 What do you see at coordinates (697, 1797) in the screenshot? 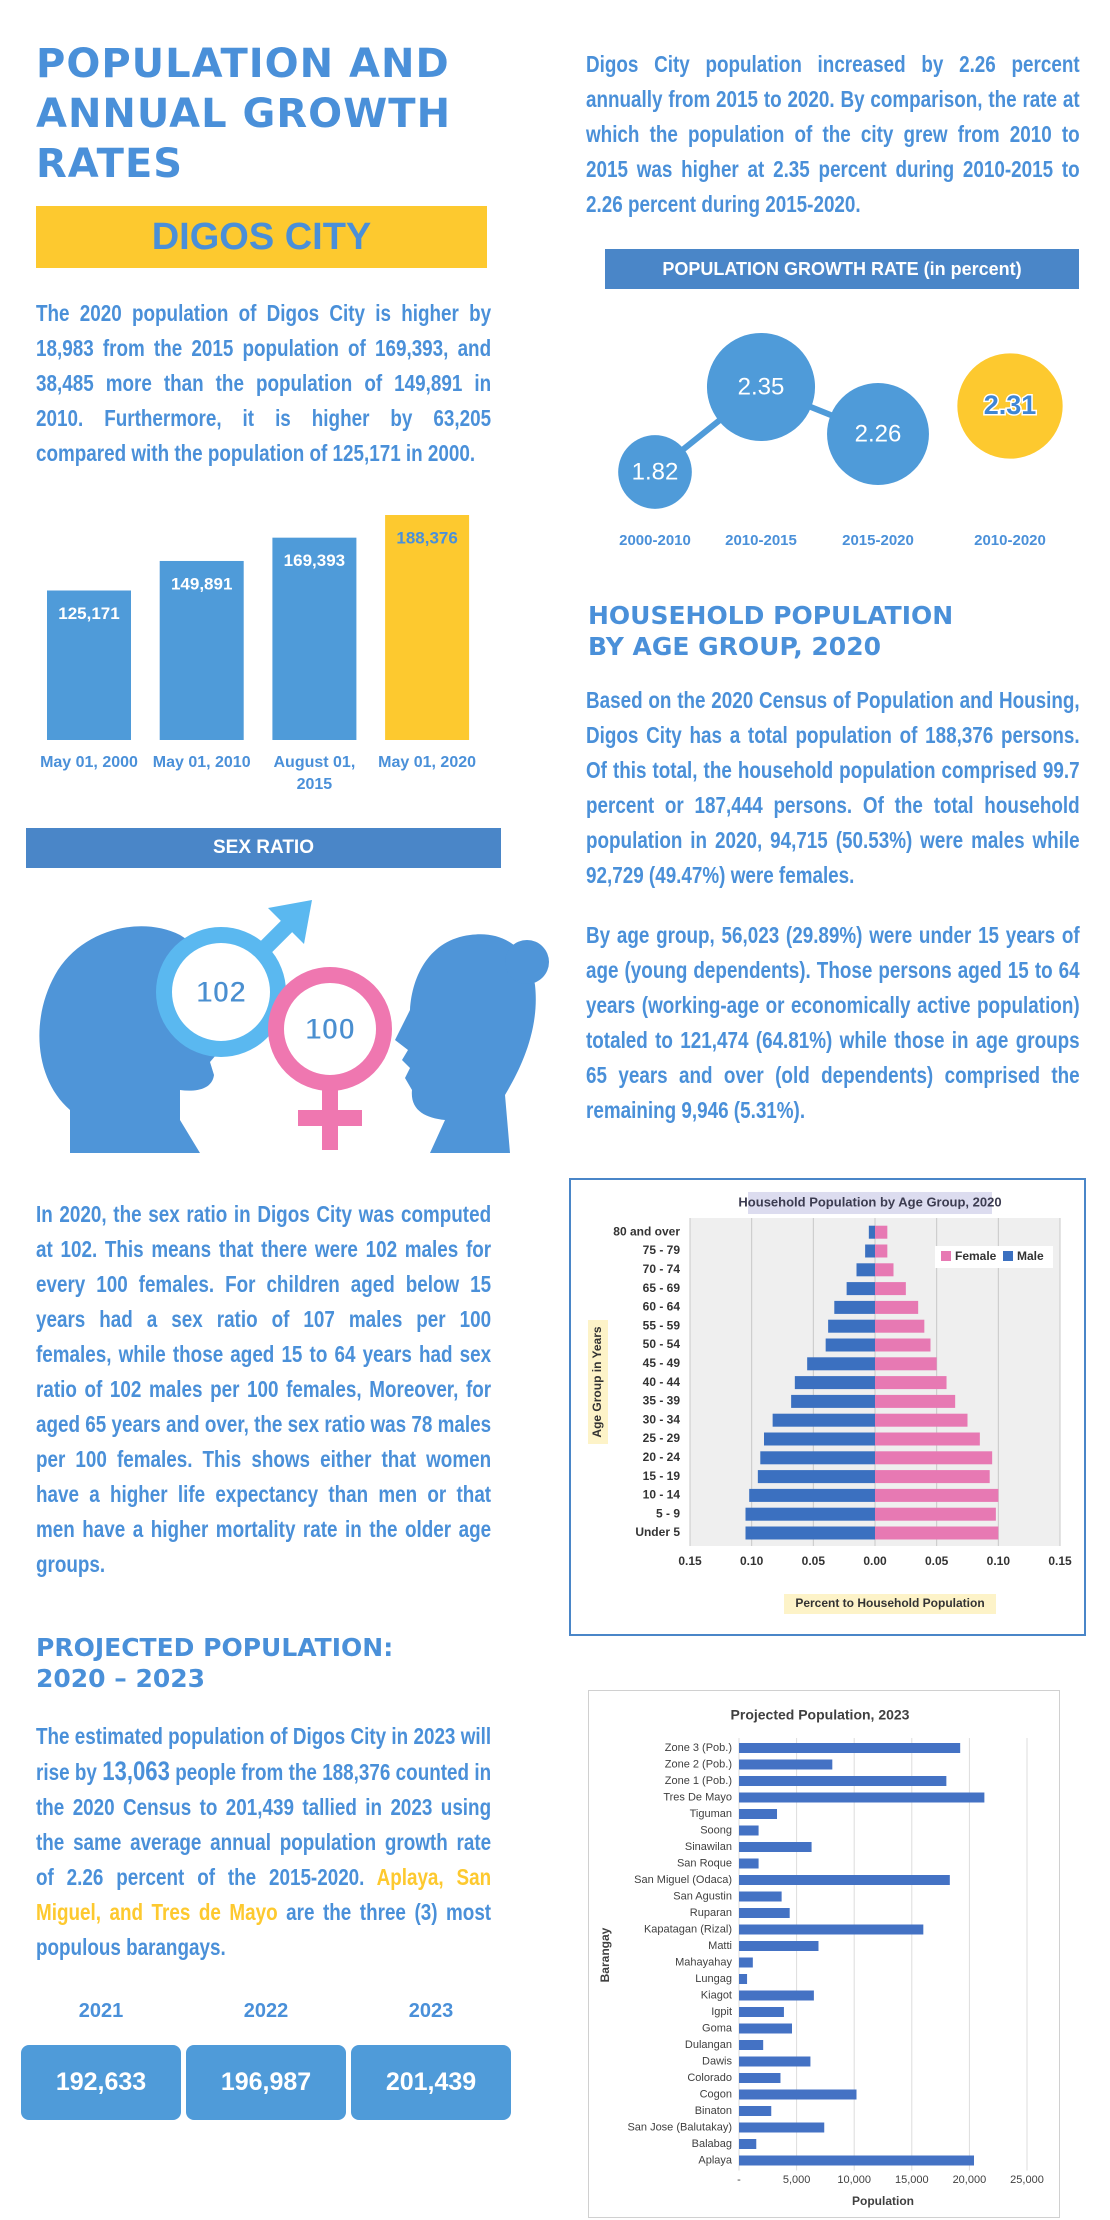
I see `y-tick-label: Tres De Mayo` at bounding box center [697, 1797].